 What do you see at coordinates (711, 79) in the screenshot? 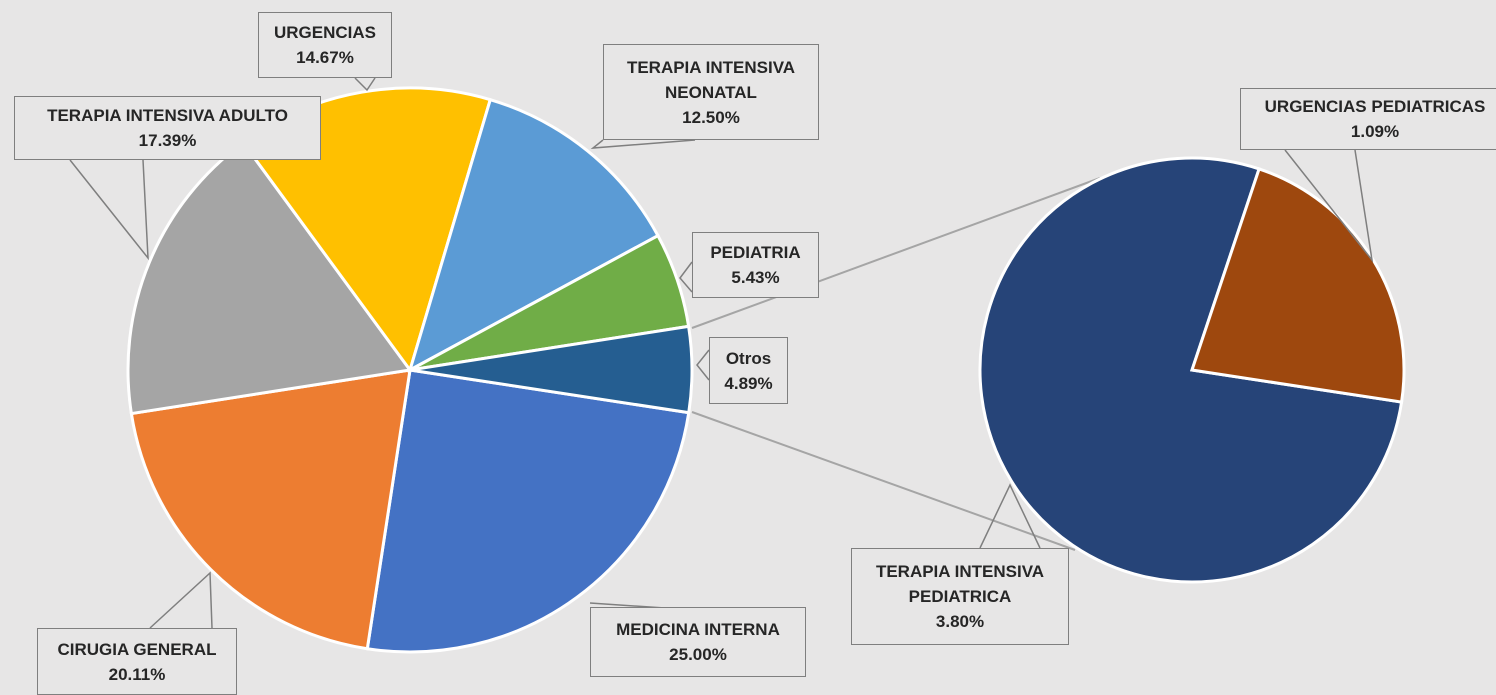
I see `label-name: TERAPIA INTENSIVA NEONATAL` at bounding box center [711, 79].